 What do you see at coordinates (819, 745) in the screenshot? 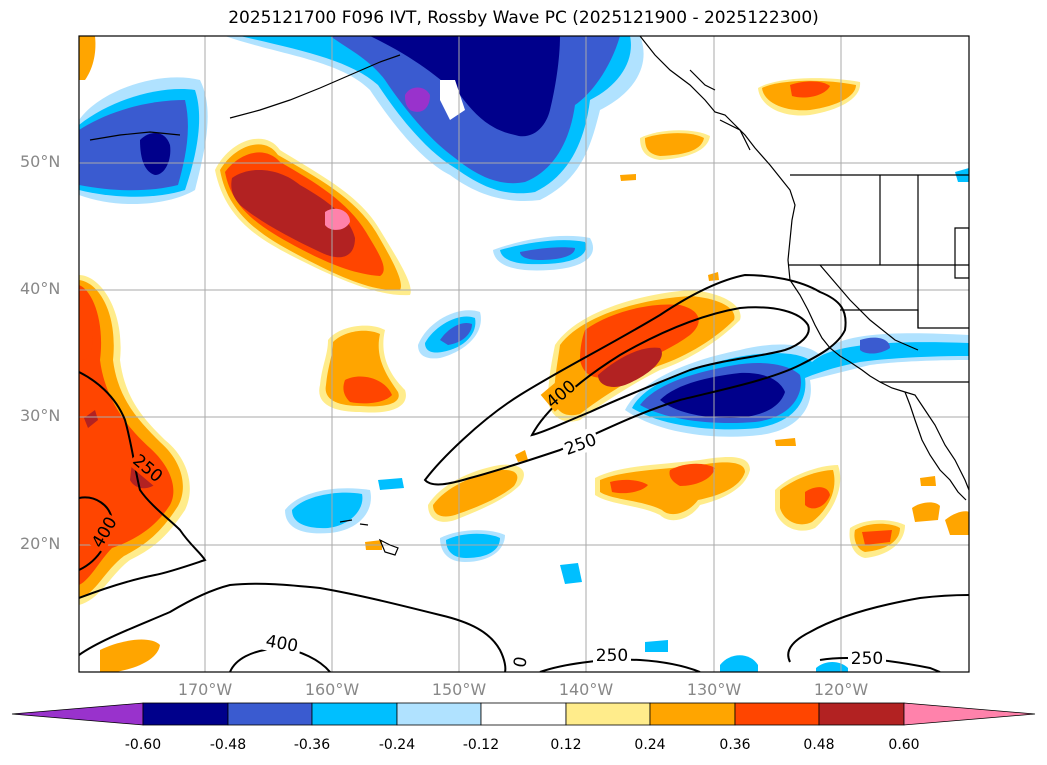
I see `colorbar-tick: 0.48` at bounding box center [819, 745].